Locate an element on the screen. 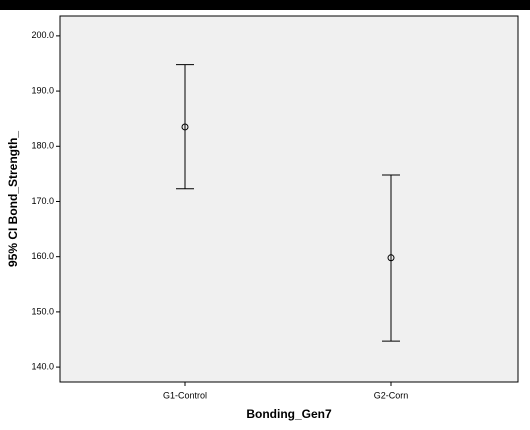 This screenshot has height=430, width=530. x-tick-label: G1-Control is located at coordinates (185, 395).